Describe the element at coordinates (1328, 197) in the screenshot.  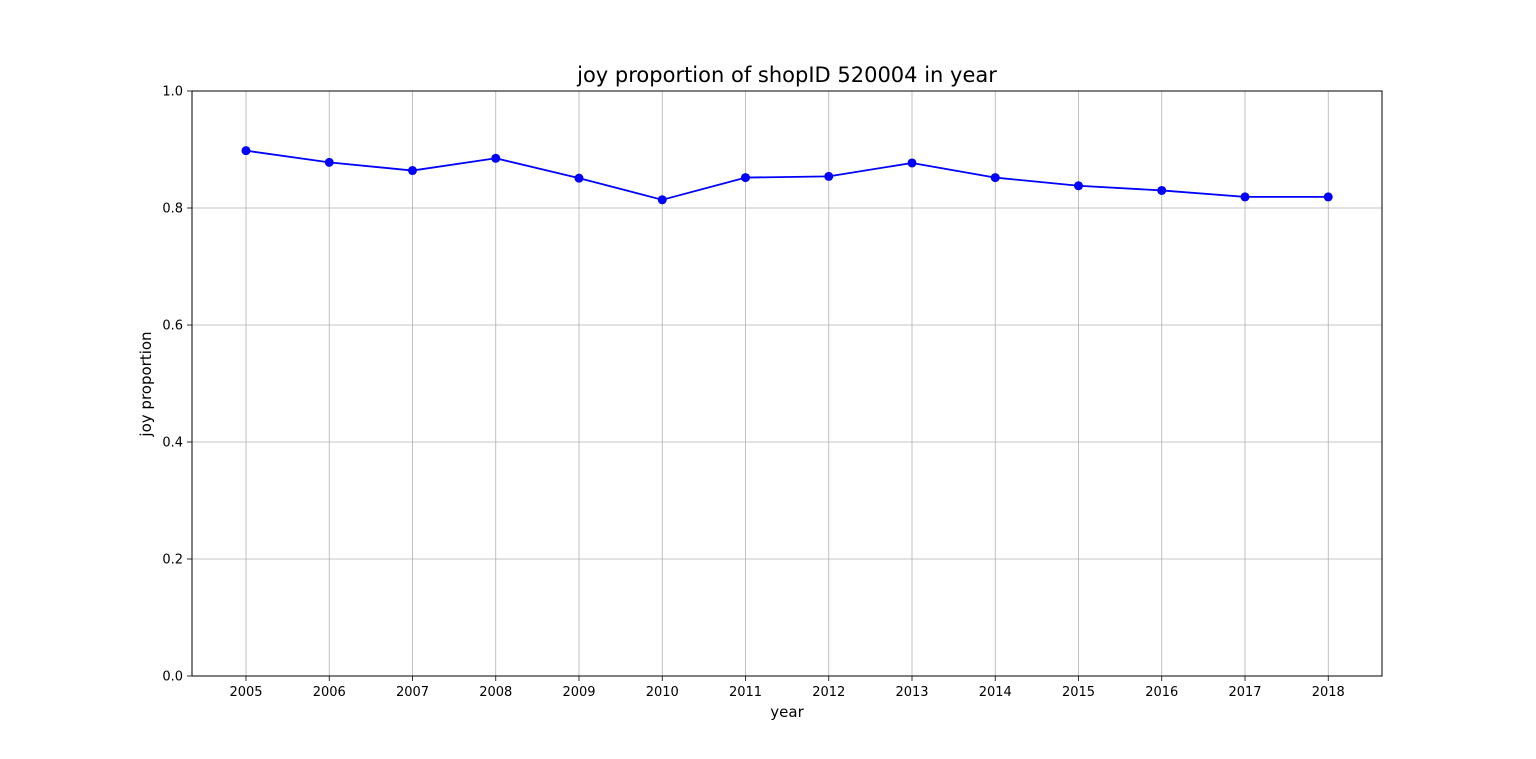
I see `data-point-2018` at that location.